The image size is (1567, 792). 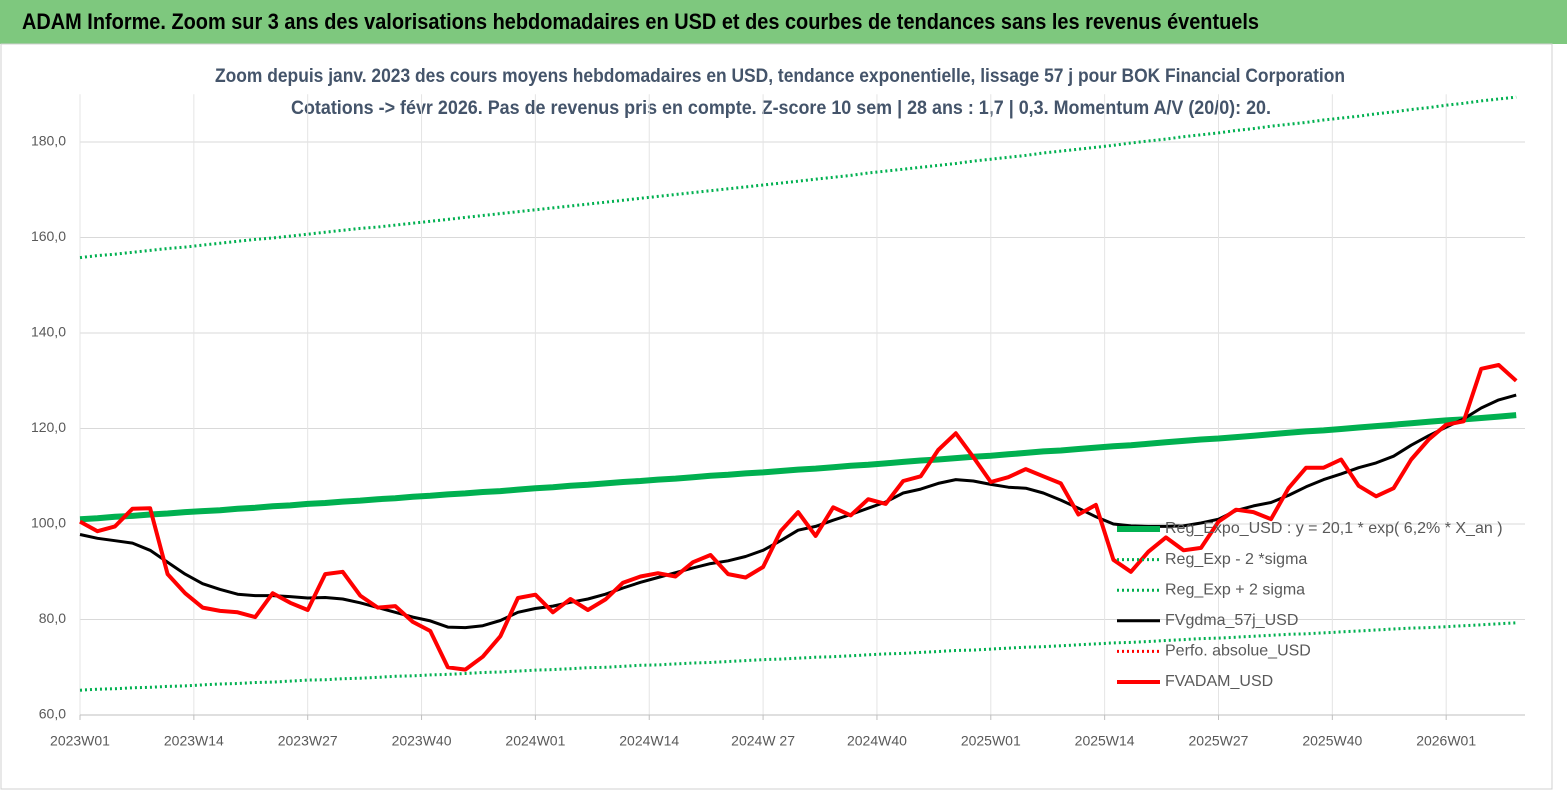 What do you see at coordinates (52, 618) in the screenshot?
I see `y-tick-label: 80,0` at bounding box center [52, 618].